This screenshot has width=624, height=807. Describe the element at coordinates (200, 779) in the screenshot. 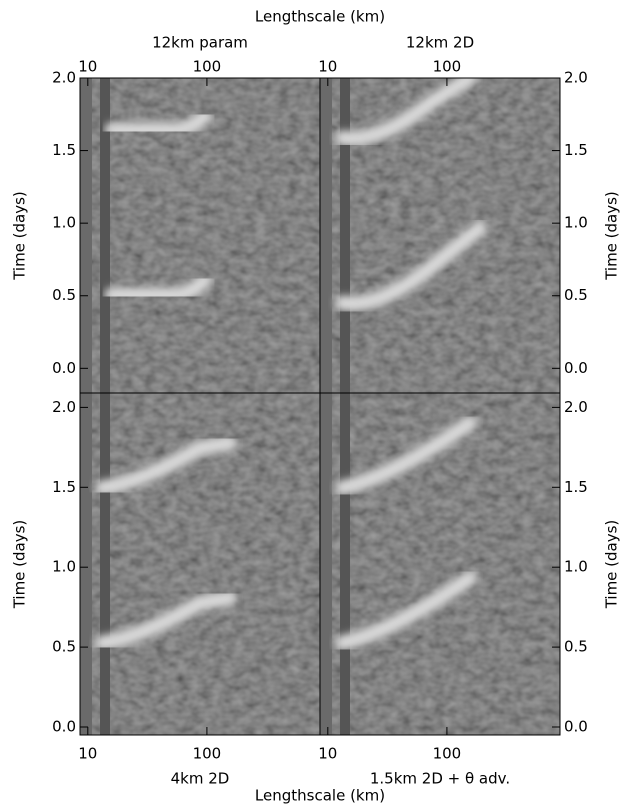

I see `panel-title: 4km 2D` at that location.